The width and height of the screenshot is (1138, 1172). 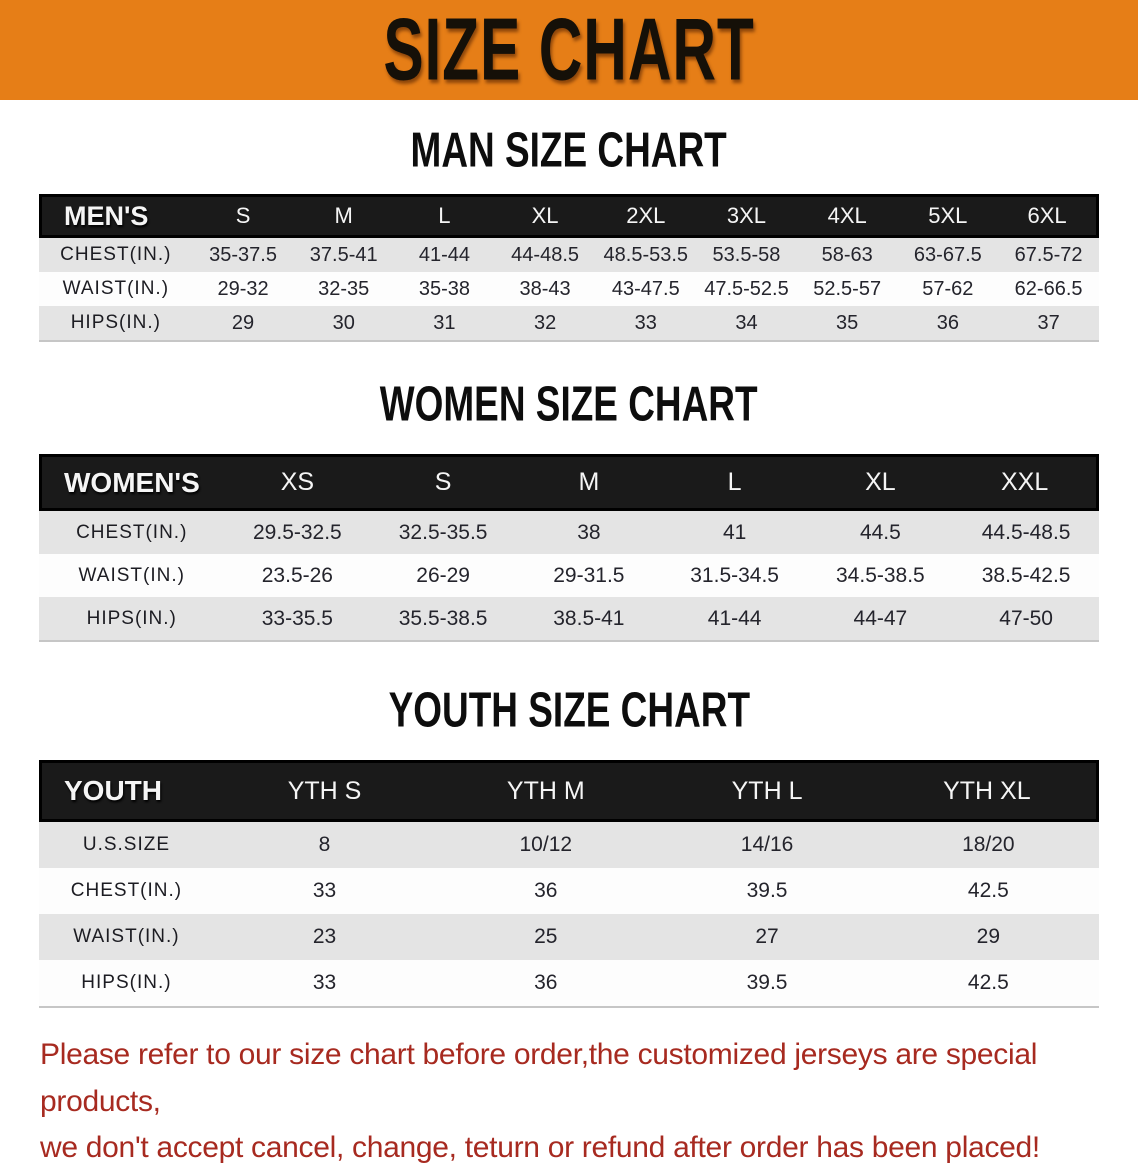 I want to click on measurement-cell: 67.5-72, so click(x=1048, y=255).